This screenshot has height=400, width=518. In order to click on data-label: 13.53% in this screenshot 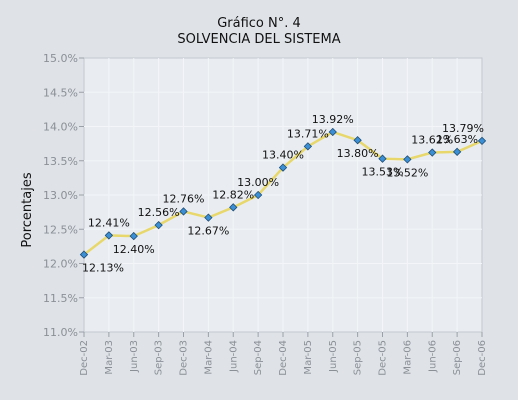, I will do `click(383, 172)`.